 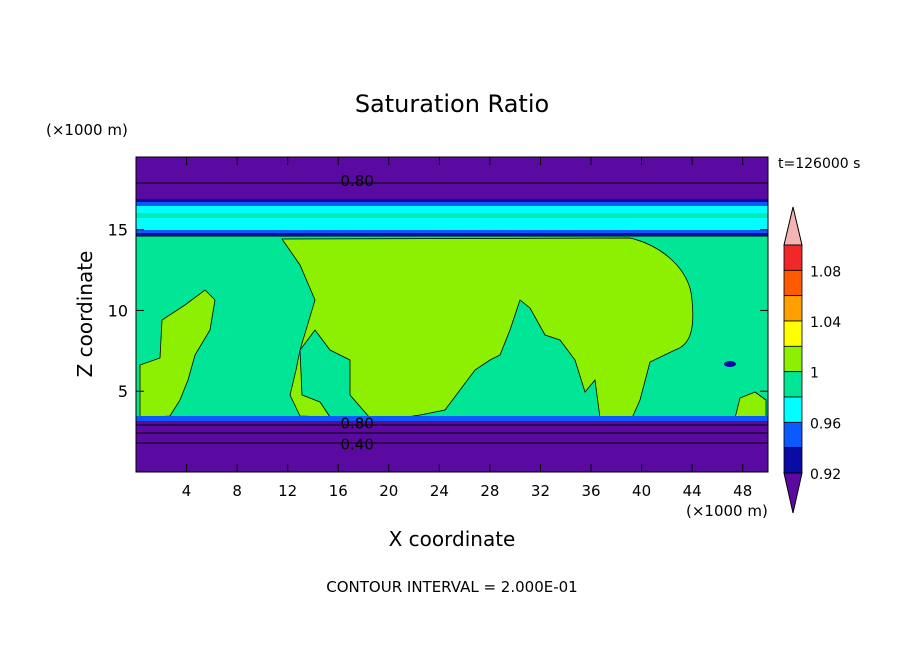 What do you see at coordinates (388, 491) in the screenshot?
I see `x-tick-label: 20` at bounding box center [388, 491].